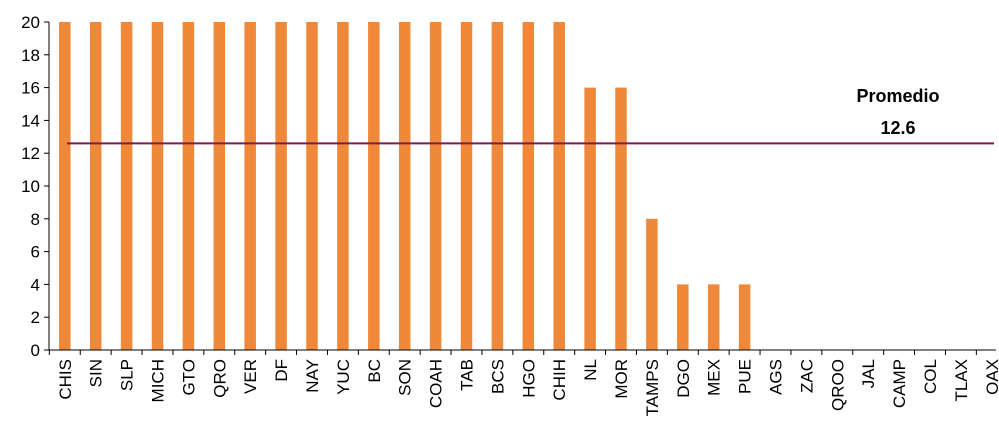  I want to click on x-tick-label: TAB, so click(467, 375).